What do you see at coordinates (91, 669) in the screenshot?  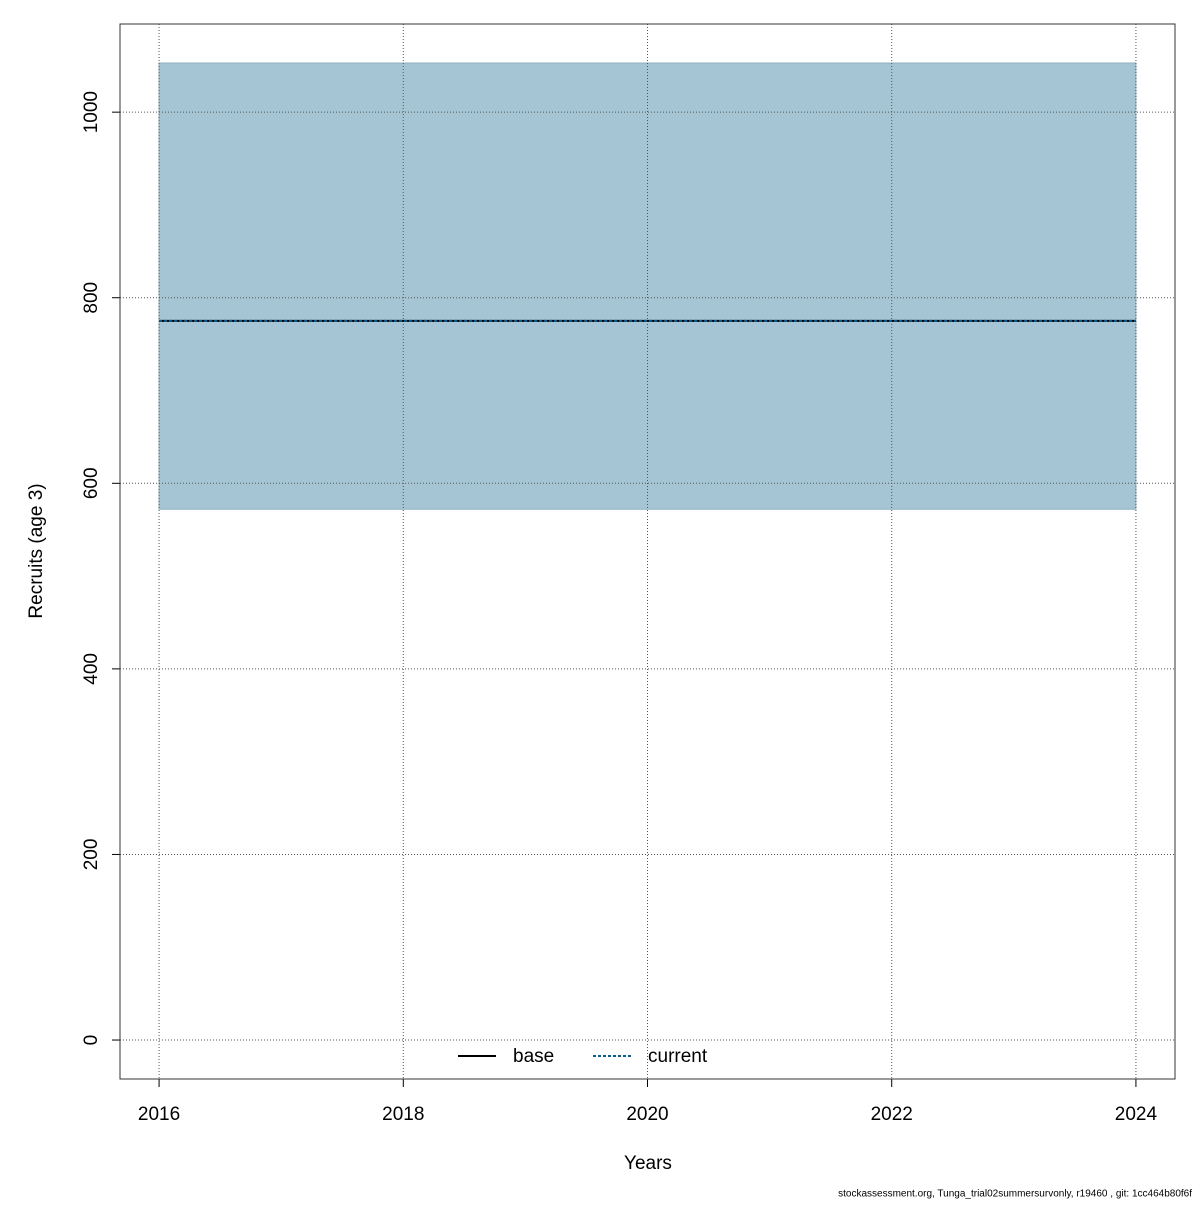 I see `y-tick-label: 400` at bounding box center [91, 669].